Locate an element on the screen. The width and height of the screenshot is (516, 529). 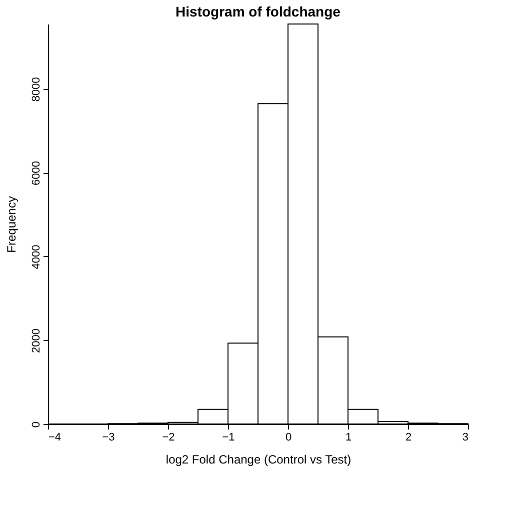
y-tick-label: 4000 is located at coordinates (36, 257).